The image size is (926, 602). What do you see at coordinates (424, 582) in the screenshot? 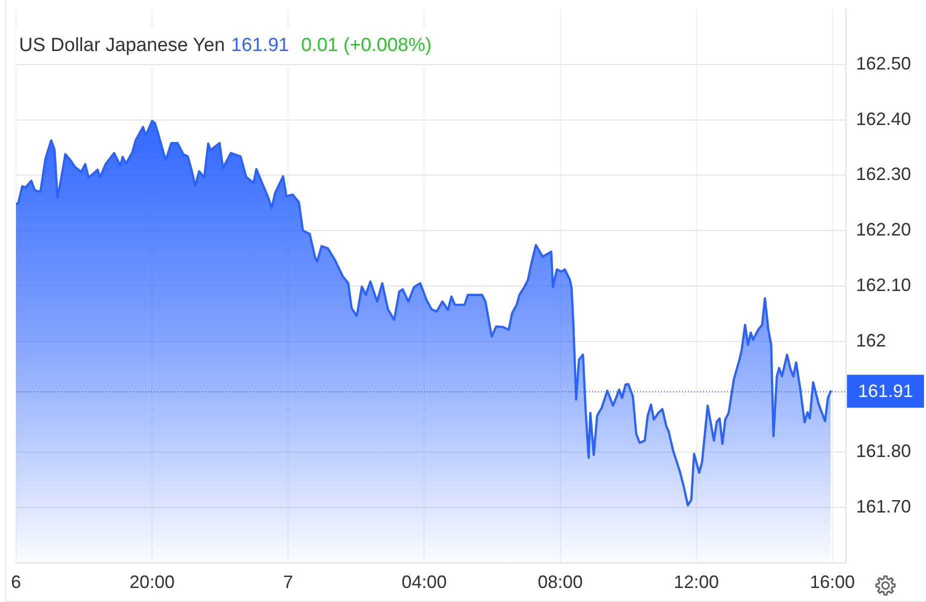
I see `x-tick-label: 04:00` at bounding box center [424, 582].